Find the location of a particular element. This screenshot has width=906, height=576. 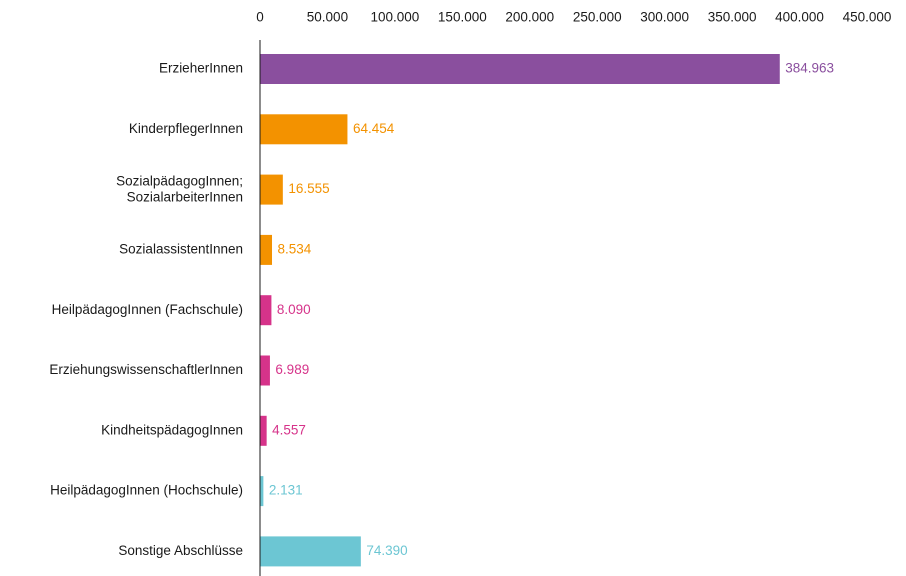

value-label: 16.555 is located at coordinates (308, 188).